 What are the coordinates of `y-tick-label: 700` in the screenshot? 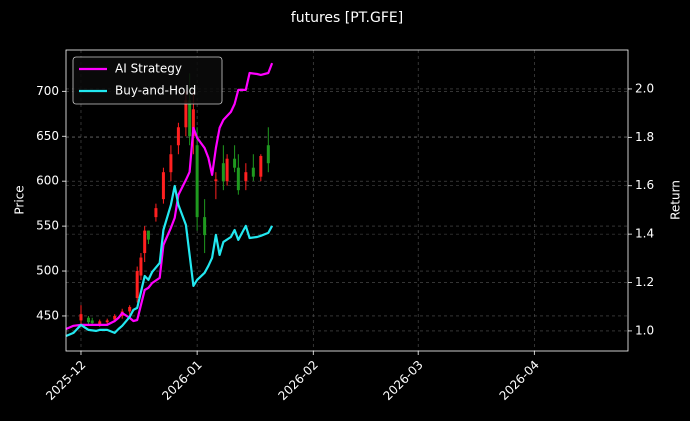 It's located at (47, 91).